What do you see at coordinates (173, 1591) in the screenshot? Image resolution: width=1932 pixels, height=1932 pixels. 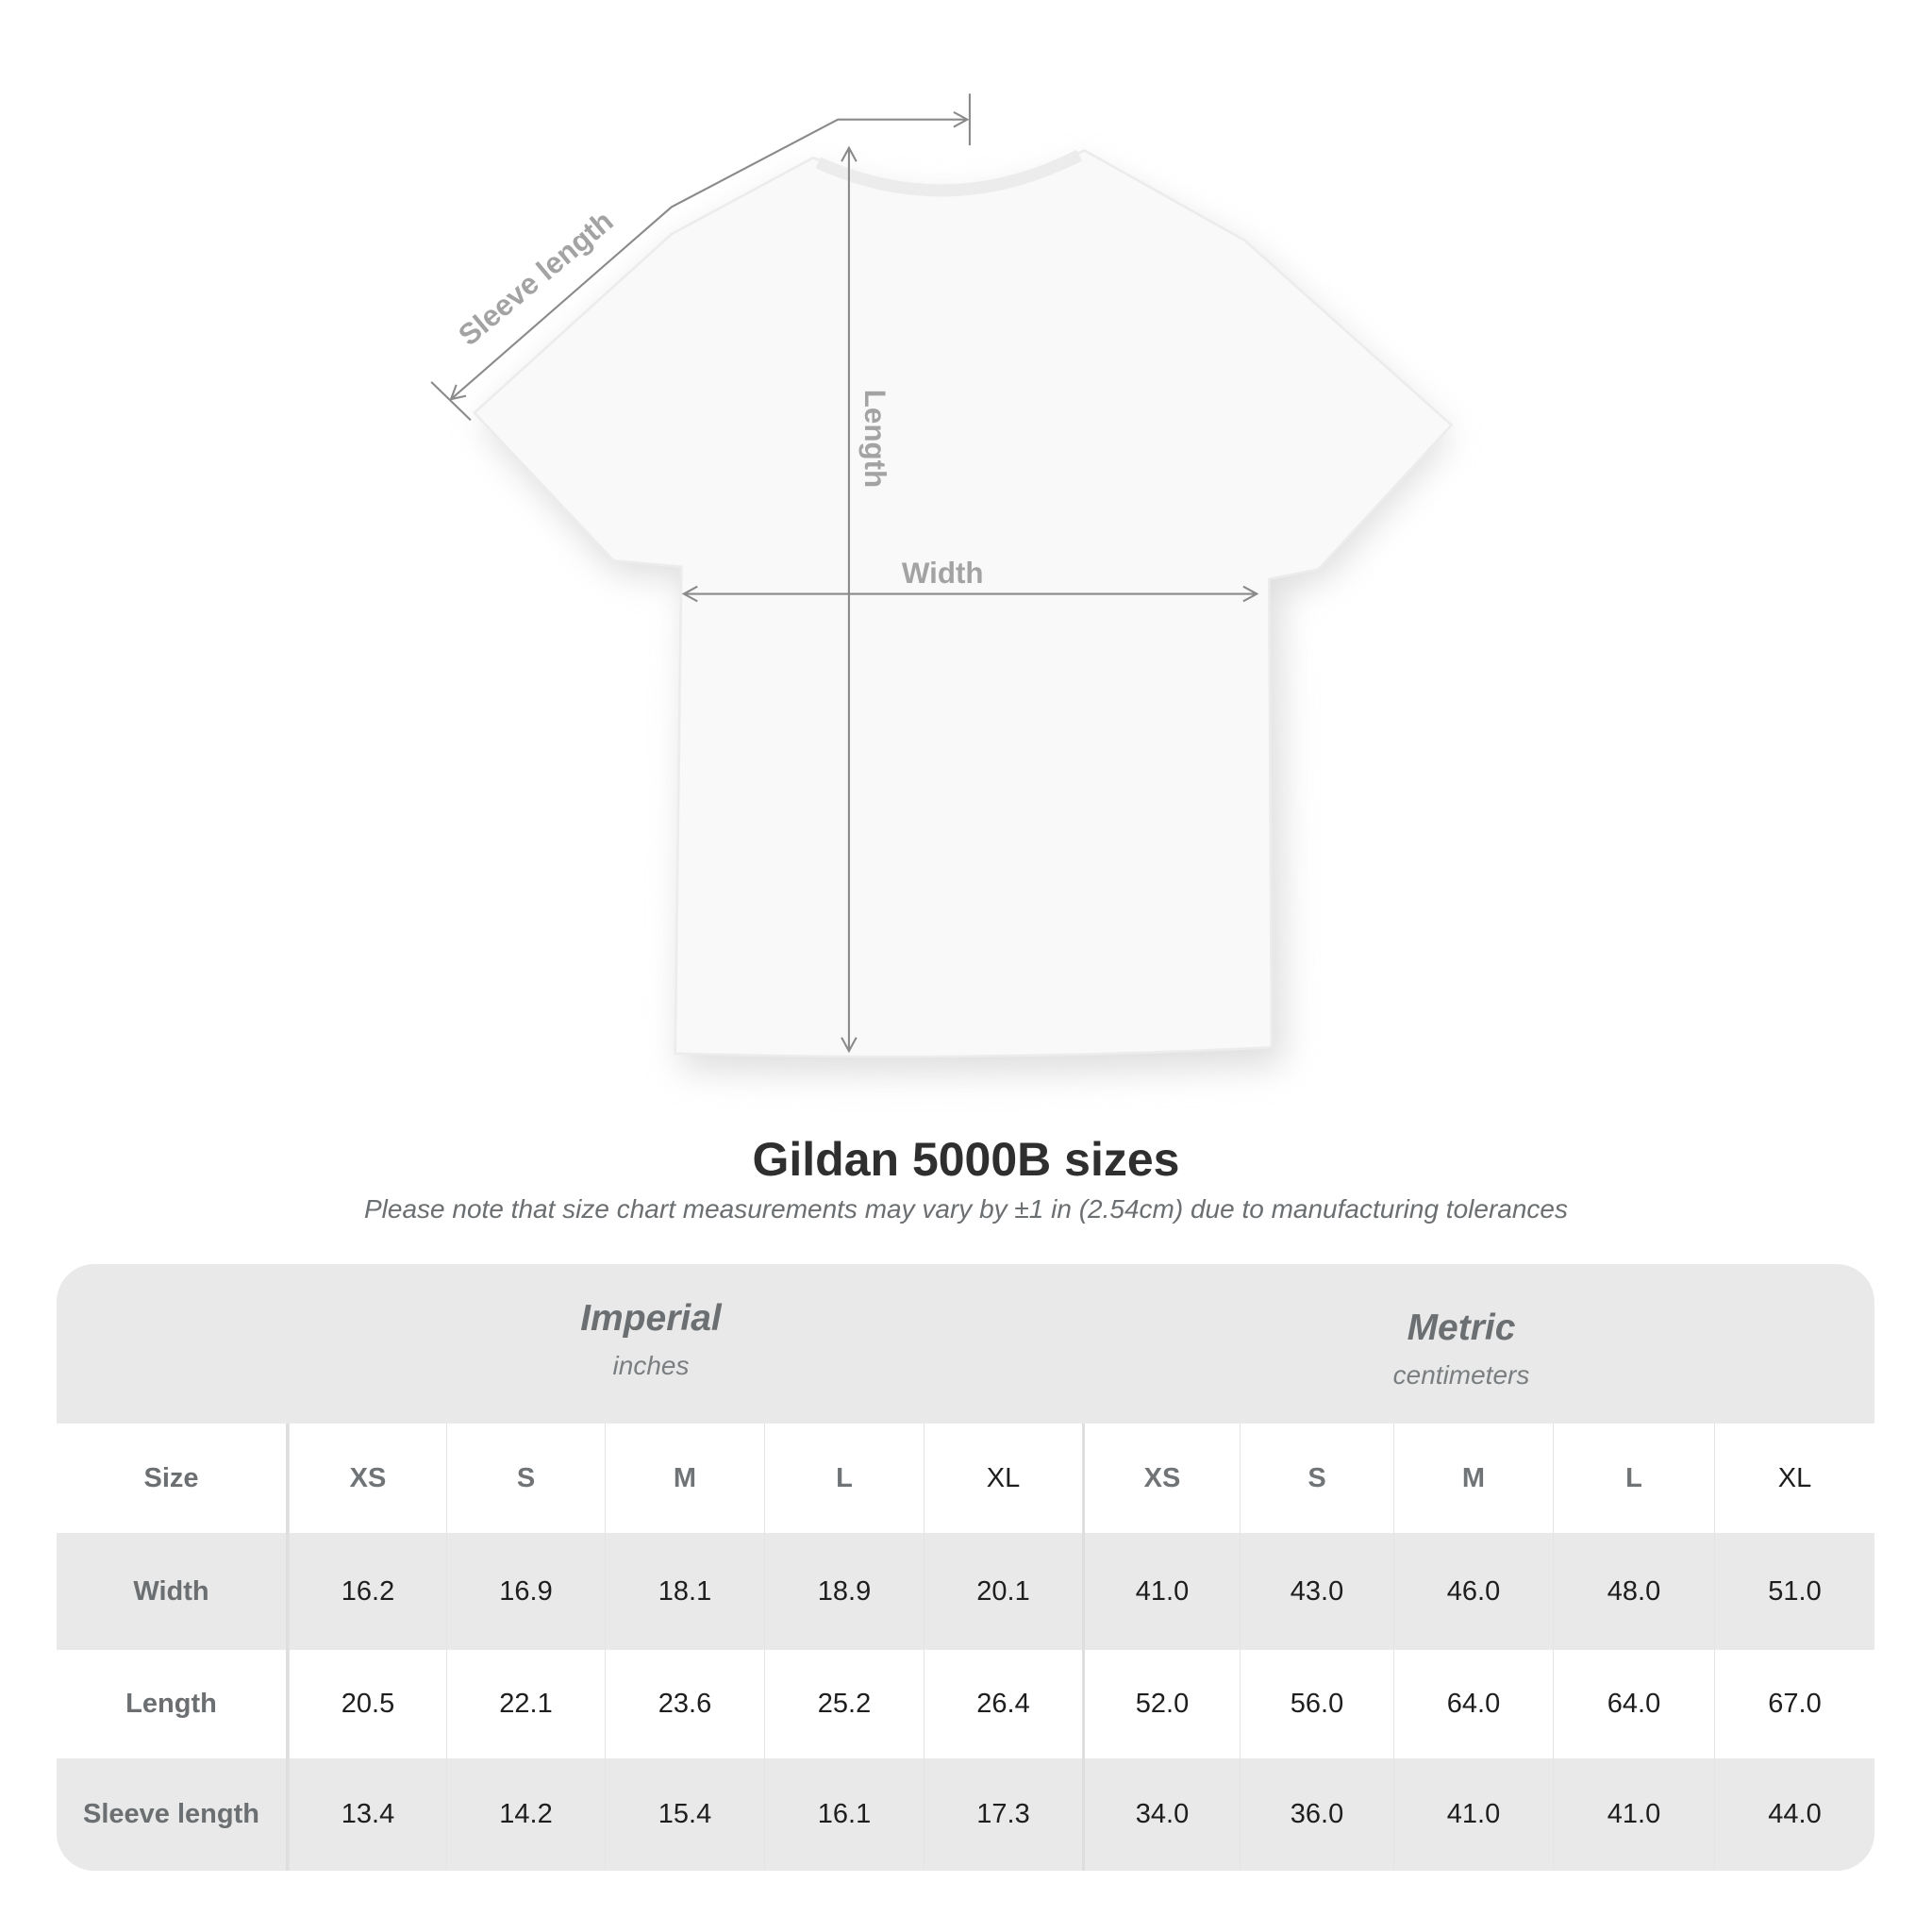 I see `row-label: Width` at bounding box center [173, 1591].